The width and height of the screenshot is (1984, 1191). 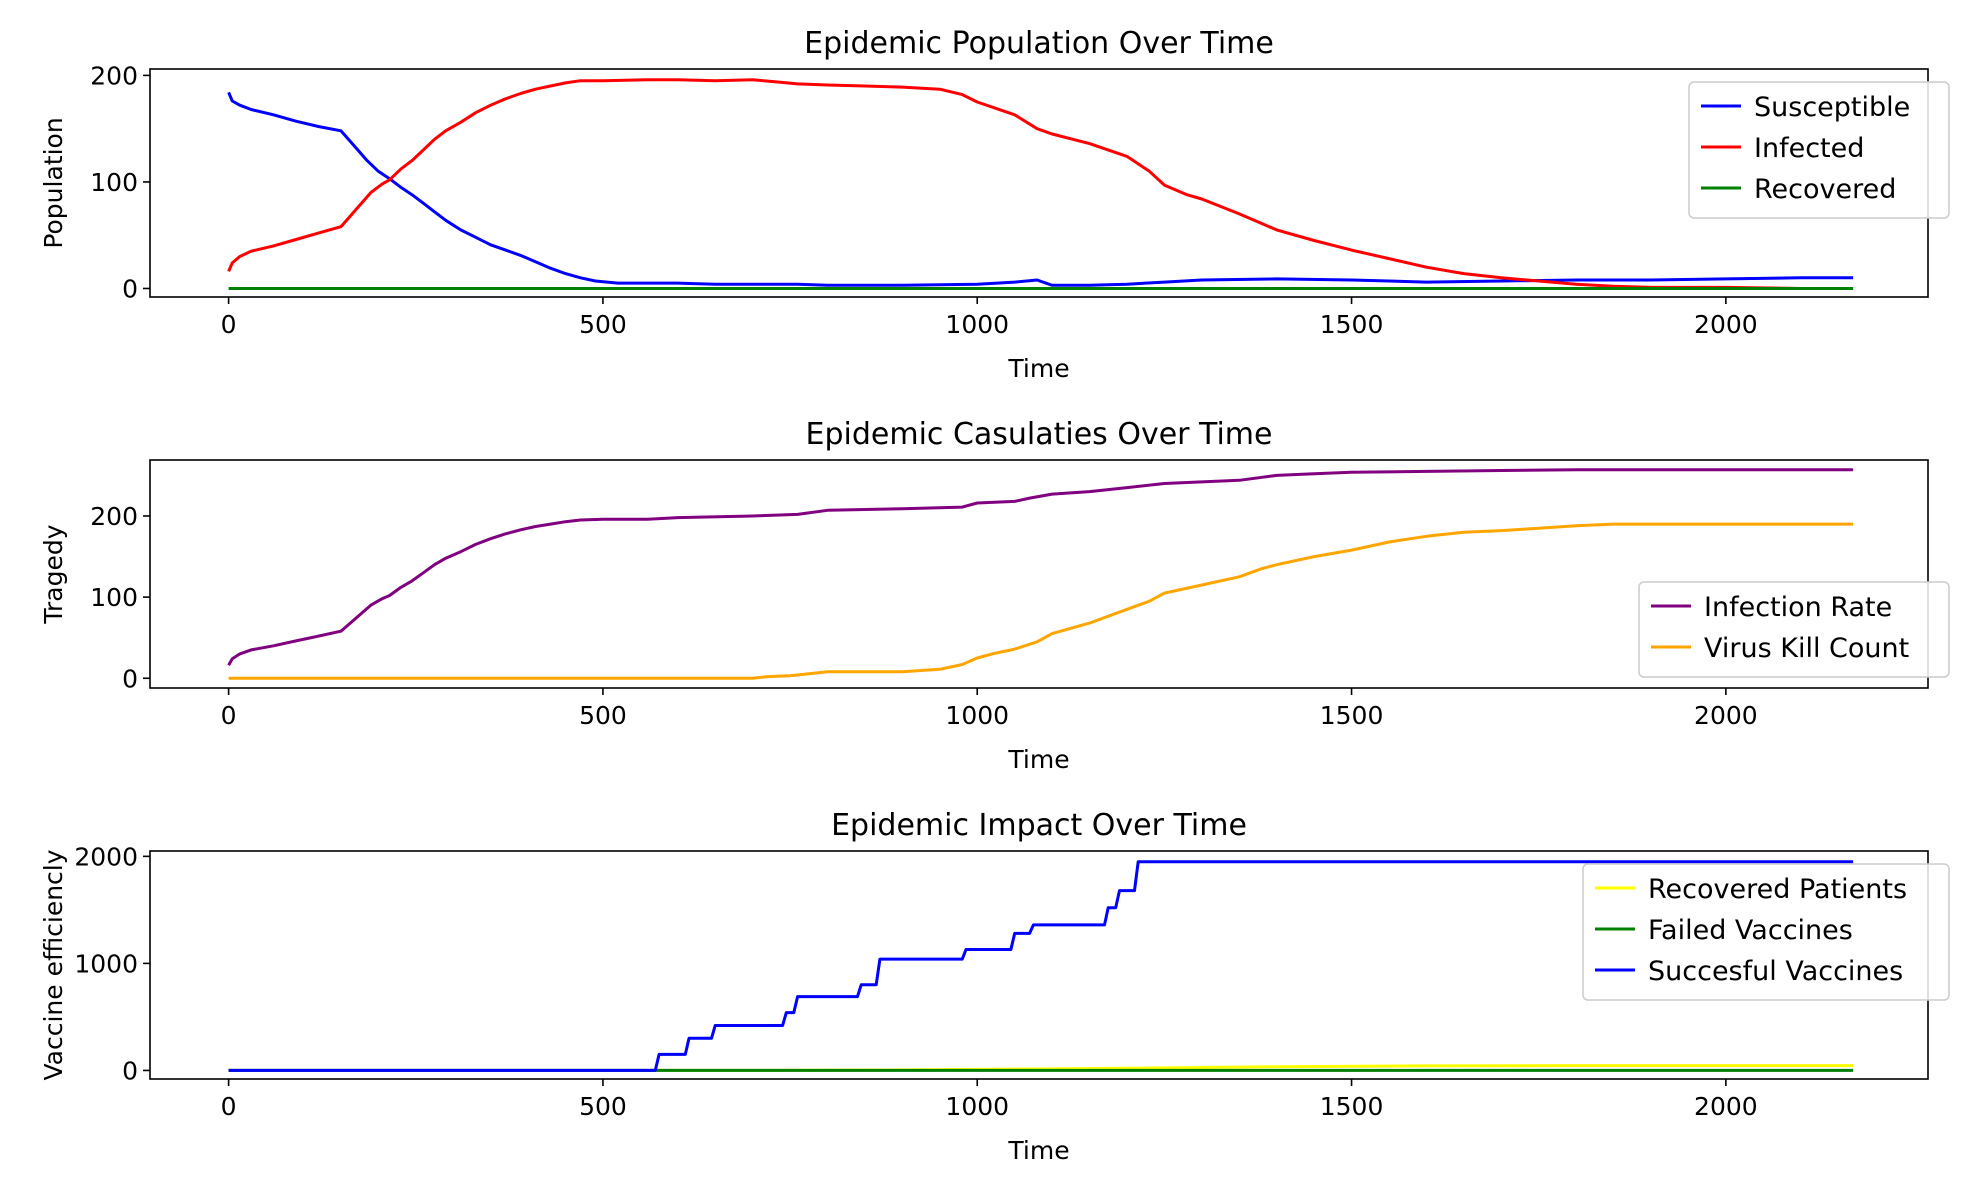 What do you see at coordinates (1798, 607) in the screenshot?
I see `legend-label-infection-rate: Infection Rate` at bounding box center [1798, 607].